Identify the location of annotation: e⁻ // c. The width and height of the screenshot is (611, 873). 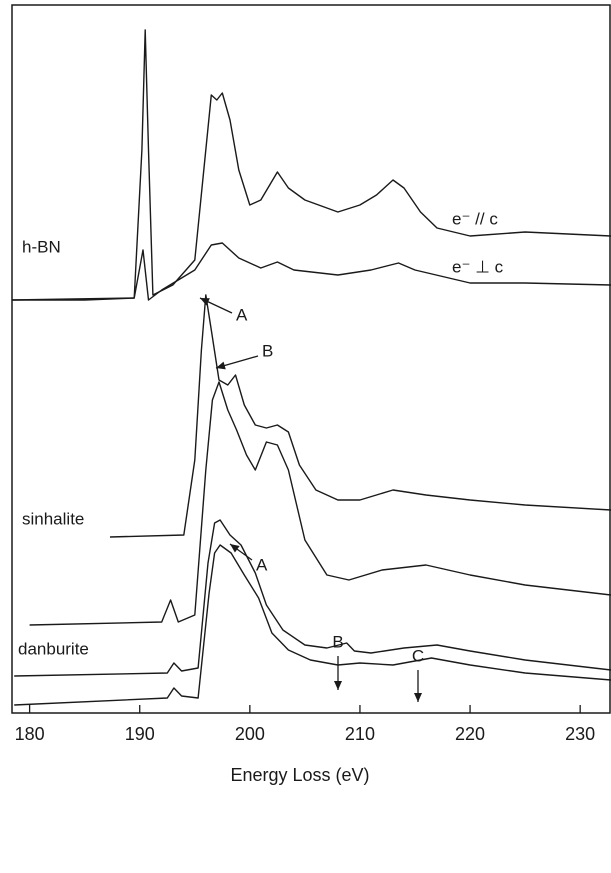
(475, 218).